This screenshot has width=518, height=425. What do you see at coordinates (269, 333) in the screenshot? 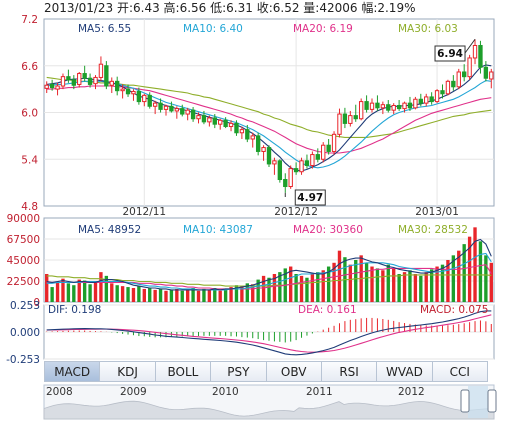
I see `macd-dea-line` at bounding box center [269, 333].